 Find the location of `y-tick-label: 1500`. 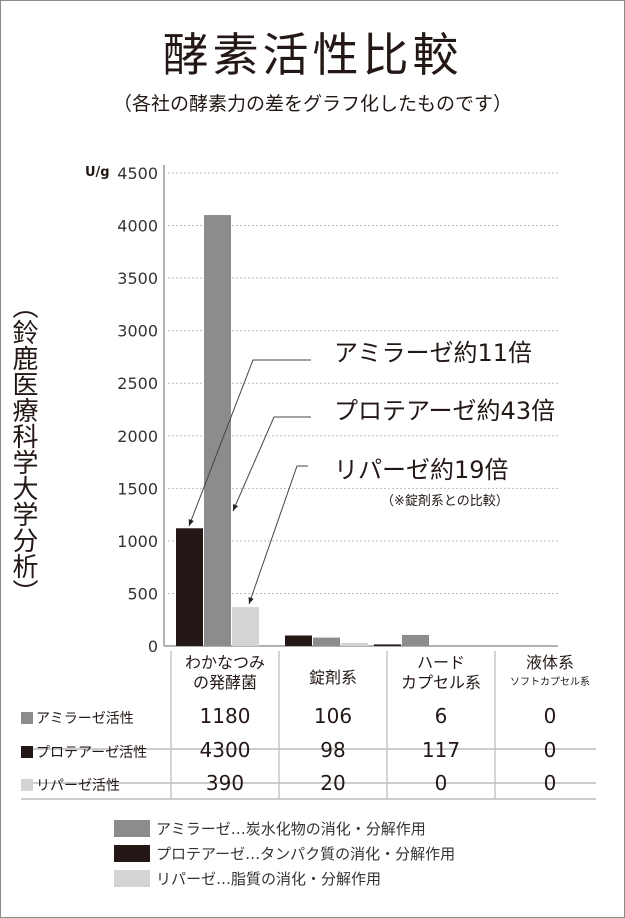

y-tick-label: 1500 is located at coordinates (137, 488).